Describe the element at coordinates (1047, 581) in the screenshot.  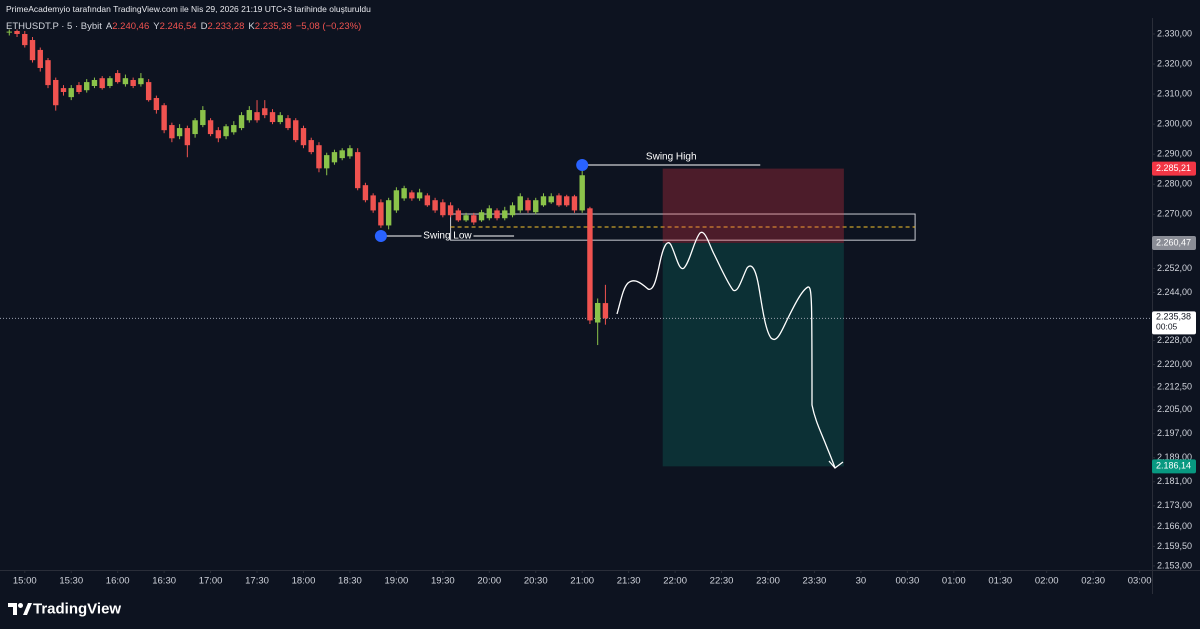
I see `x-tick-label: 02:00` at that location.